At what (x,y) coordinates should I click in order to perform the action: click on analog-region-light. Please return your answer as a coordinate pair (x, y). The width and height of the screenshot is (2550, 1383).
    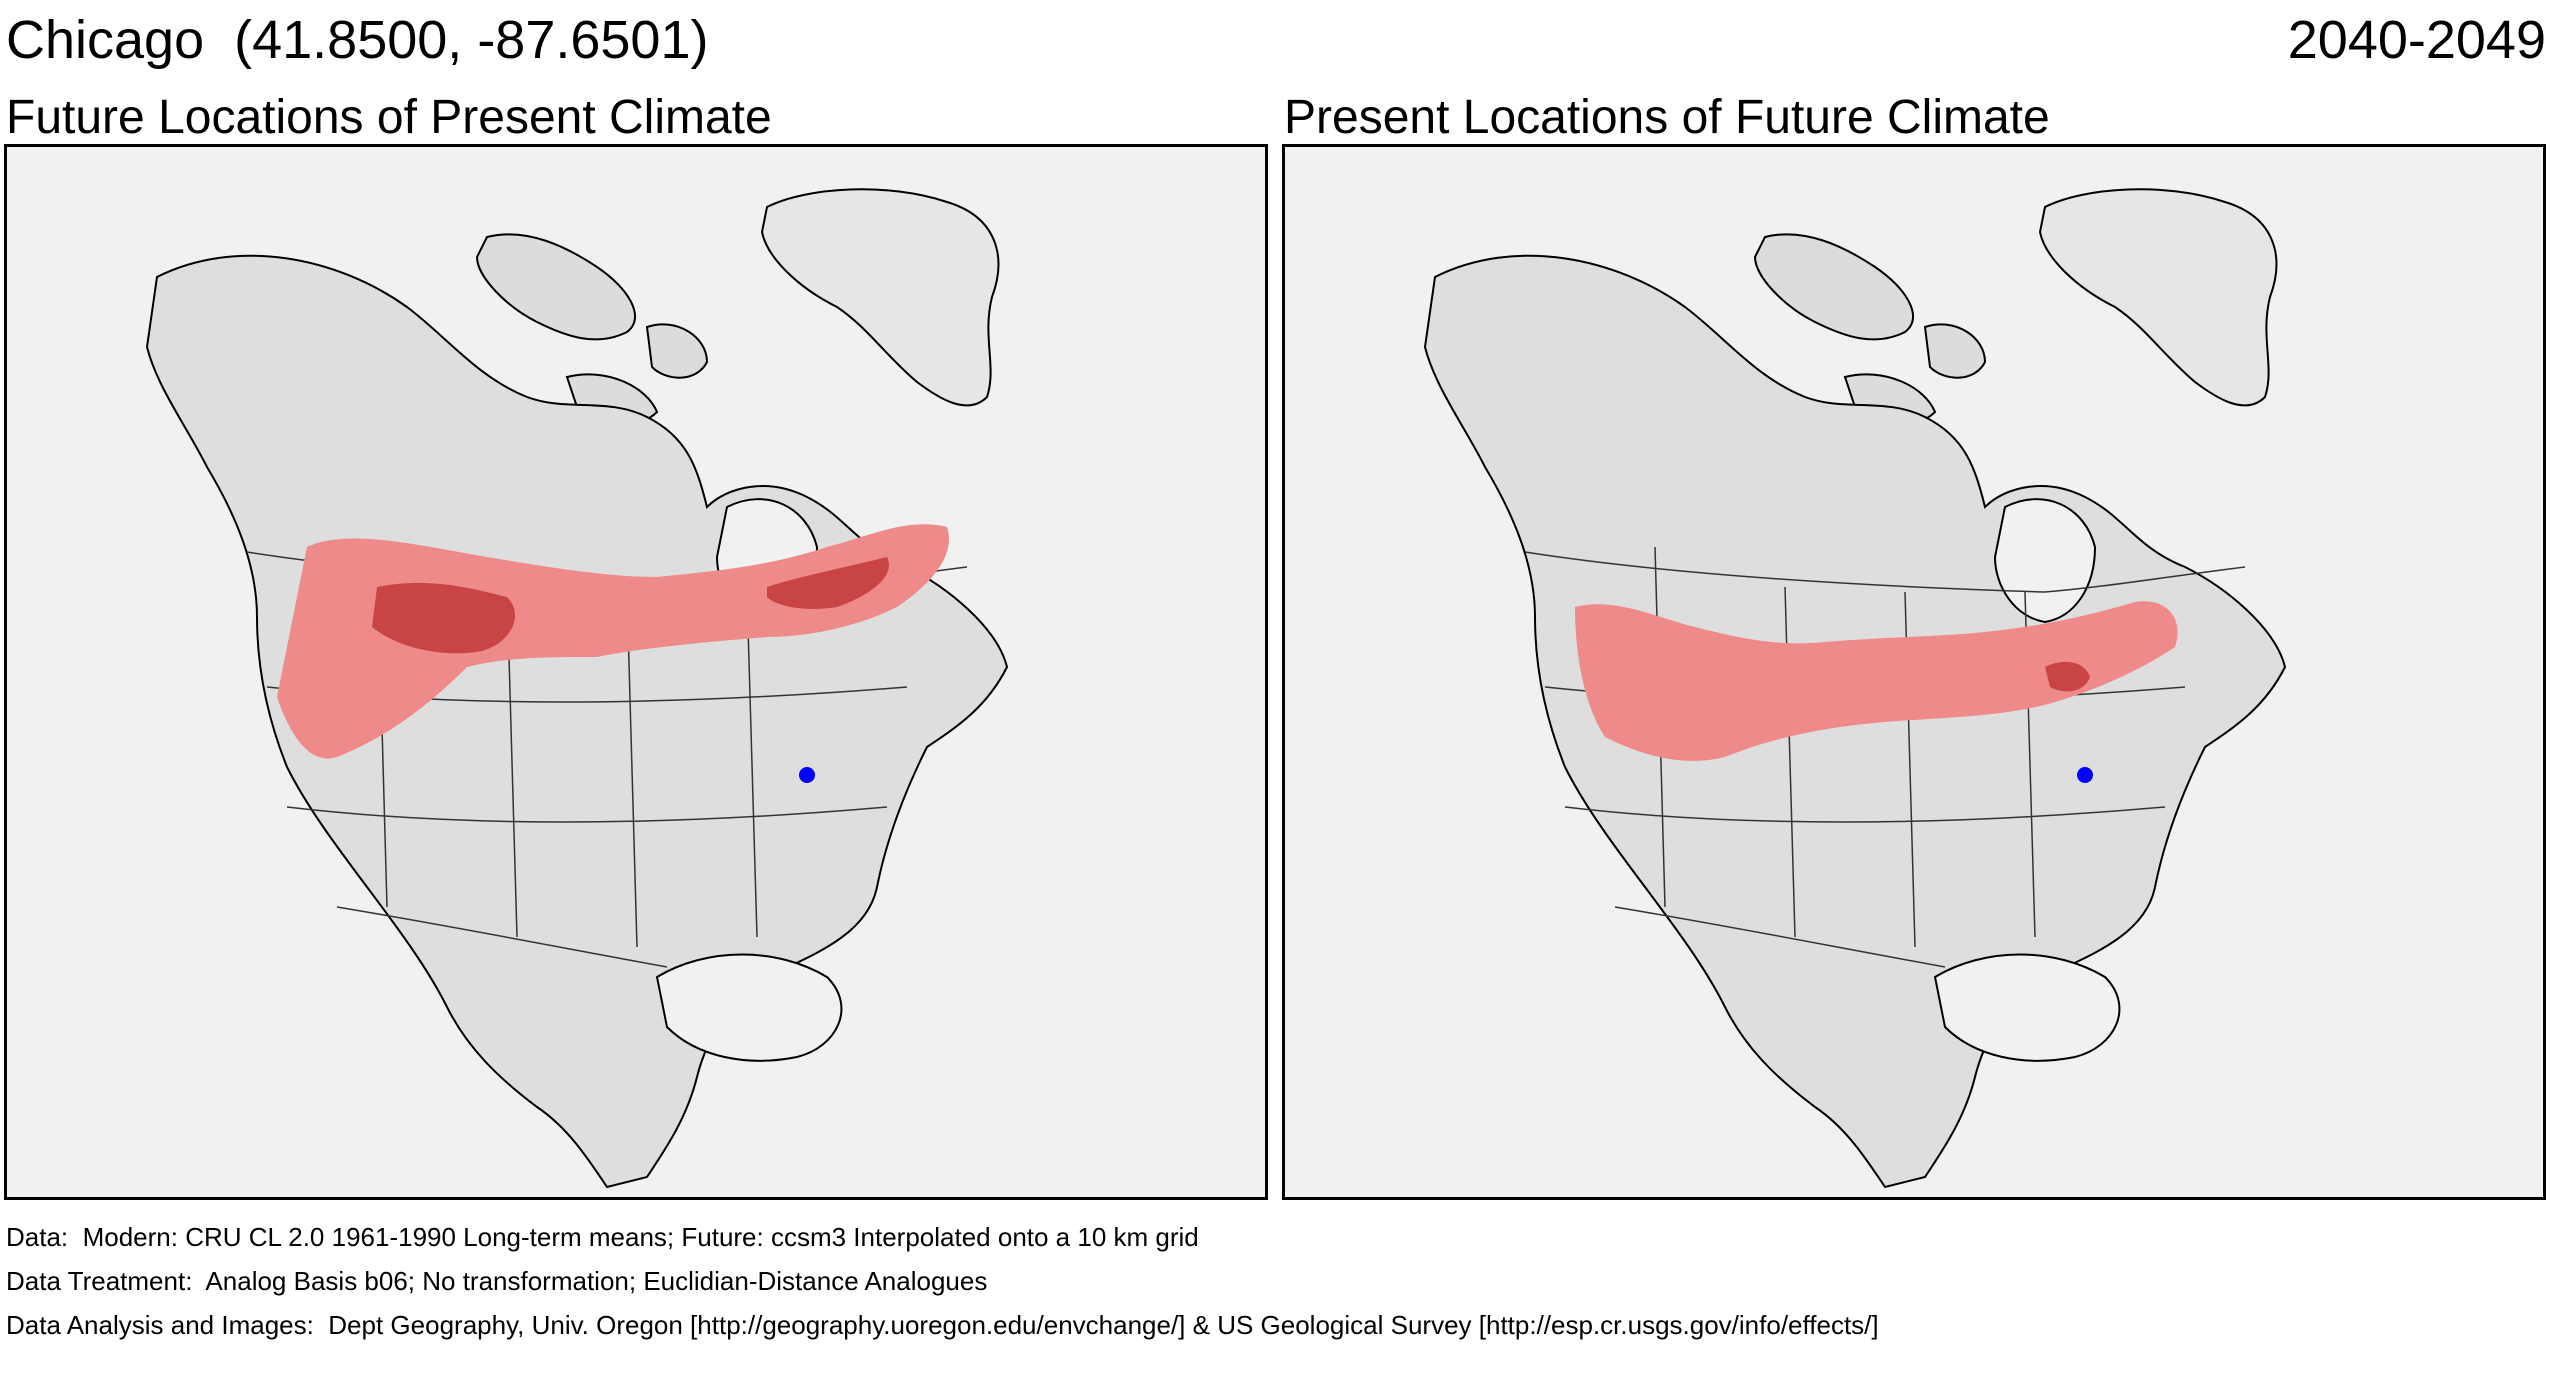
    Looking at the image, I should click on (1876, 681).